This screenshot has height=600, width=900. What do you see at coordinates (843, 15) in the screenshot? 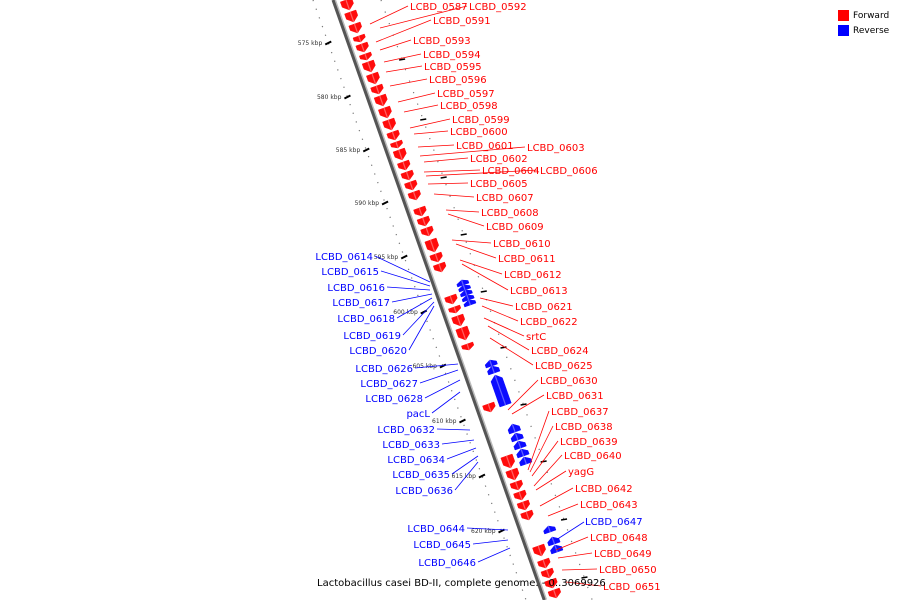
I see `forward-swatch` at bounding box center [843, 15].